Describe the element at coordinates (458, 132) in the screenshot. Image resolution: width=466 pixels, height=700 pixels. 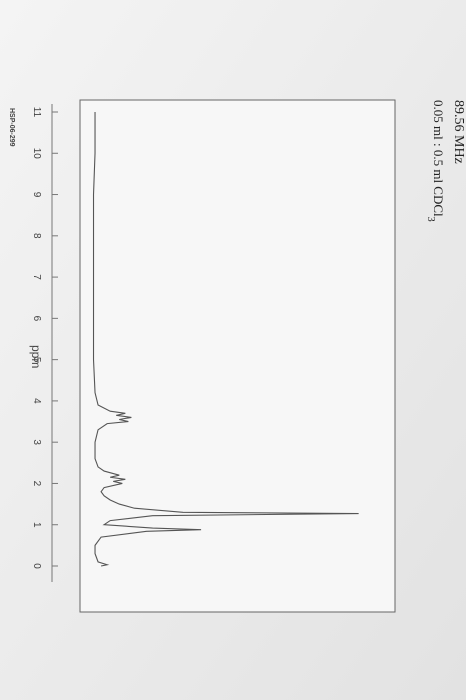
I see `chart-title: 89.56 MHz` at that location.